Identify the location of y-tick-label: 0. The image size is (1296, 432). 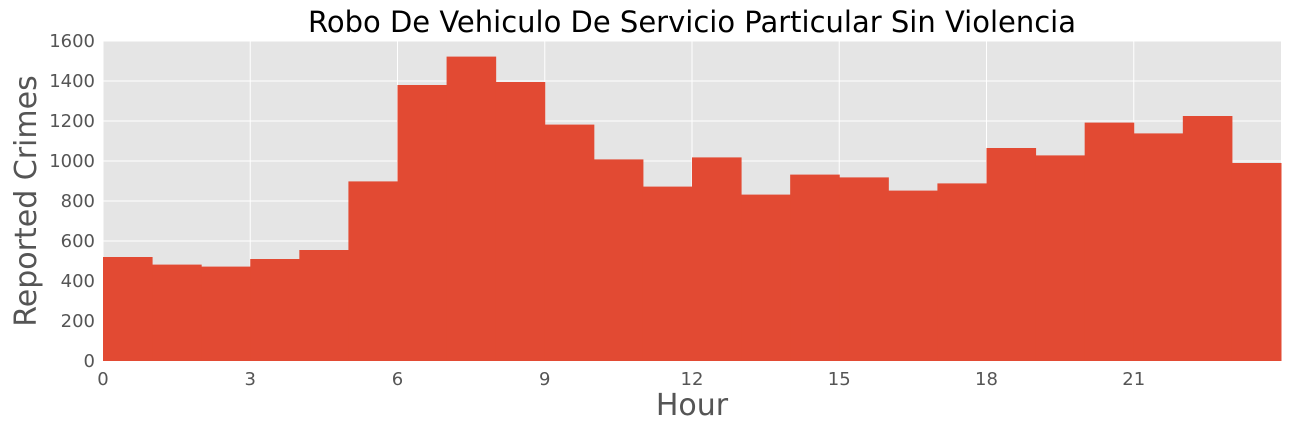
(89, 361).